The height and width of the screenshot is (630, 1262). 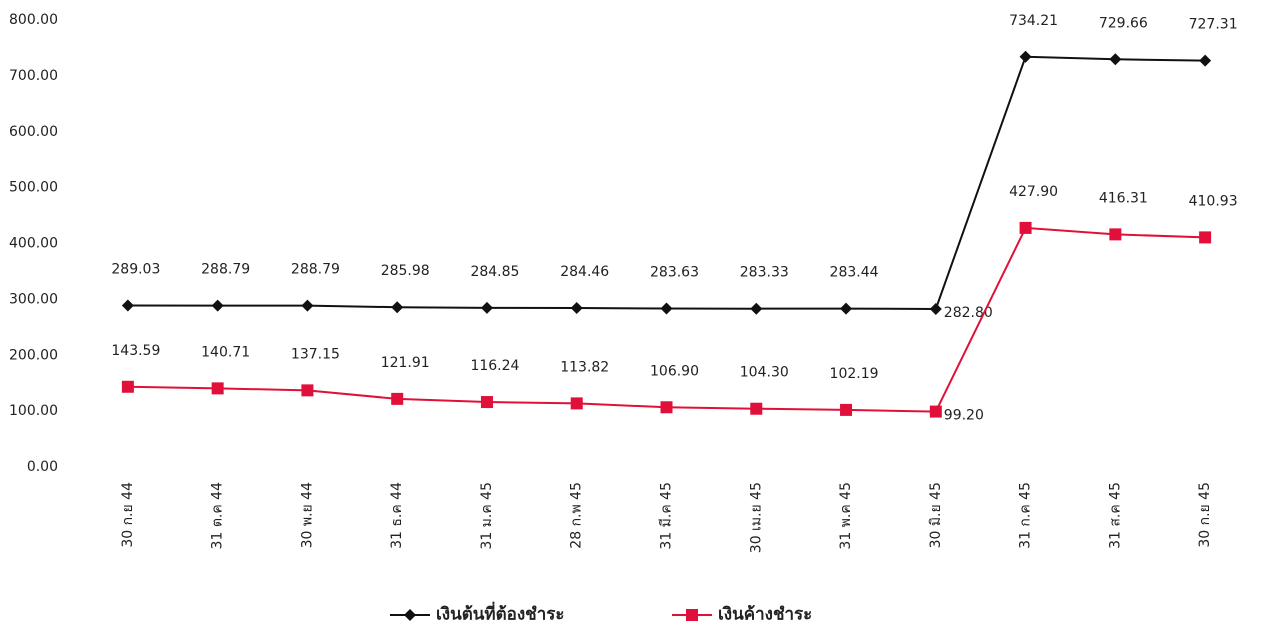 I want to click on data-label: 113.82, so click(x=584, y=367).